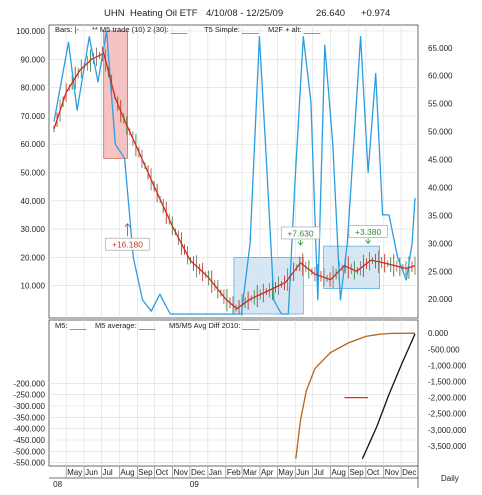 Image resolution: width=482 pixels, height=495 pixels. Describe the element at coordinates (164, 13) in the screenshot. I see `header-name: Heating Oil ETF` at that location.